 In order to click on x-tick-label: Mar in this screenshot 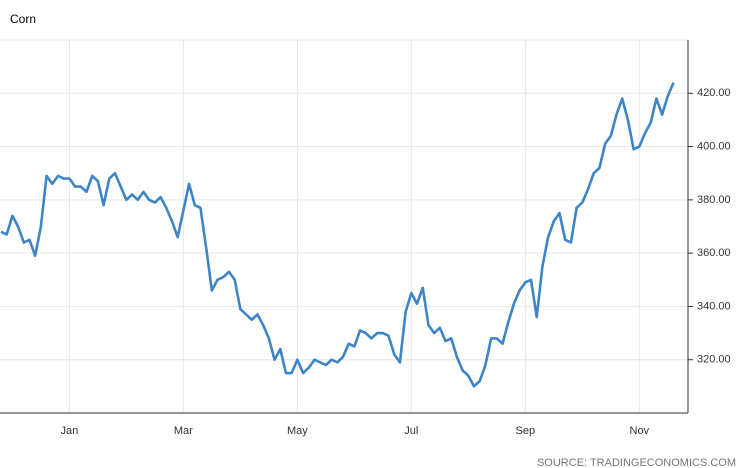, I will do `click(183, 431)`.